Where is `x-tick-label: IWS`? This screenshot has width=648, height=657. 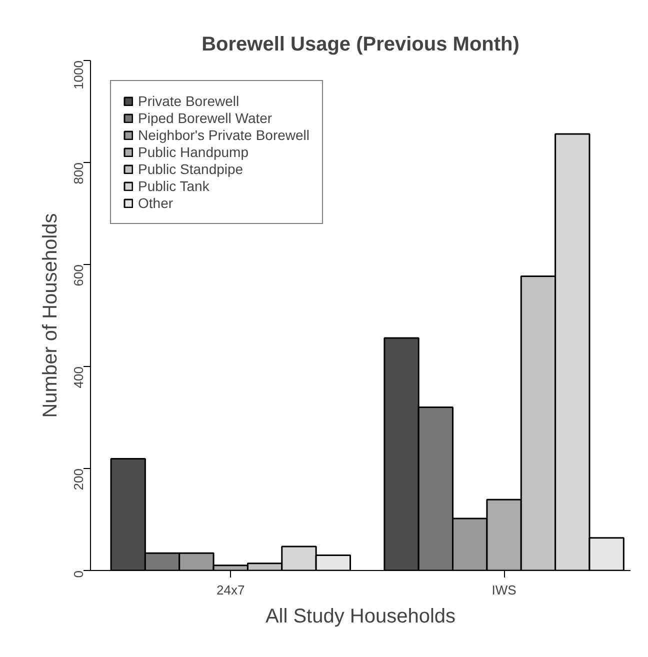
x-tick-label: IWS is located at coordinates (504, 590).